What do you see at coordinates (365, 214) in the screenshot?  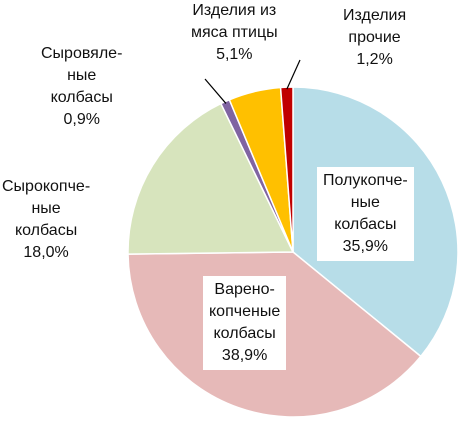 I see `slice-label-polukopchenye: Полукопче- ные колбасы 35,9%` at bounding box center [365, 214].